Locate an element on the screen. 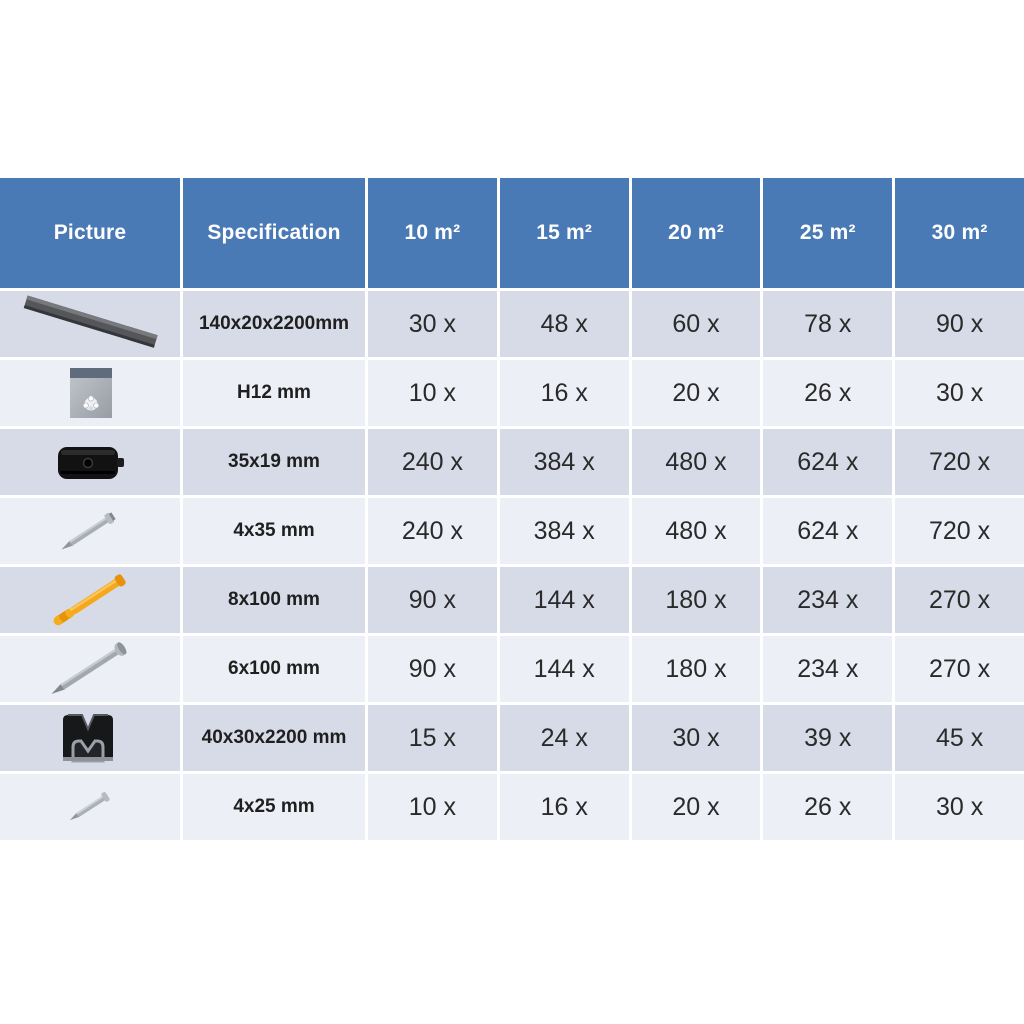 This screenshot has height=1024, width=1024. table-row-5-qty-20m2: 180 x is located at coordinates (696, 600).